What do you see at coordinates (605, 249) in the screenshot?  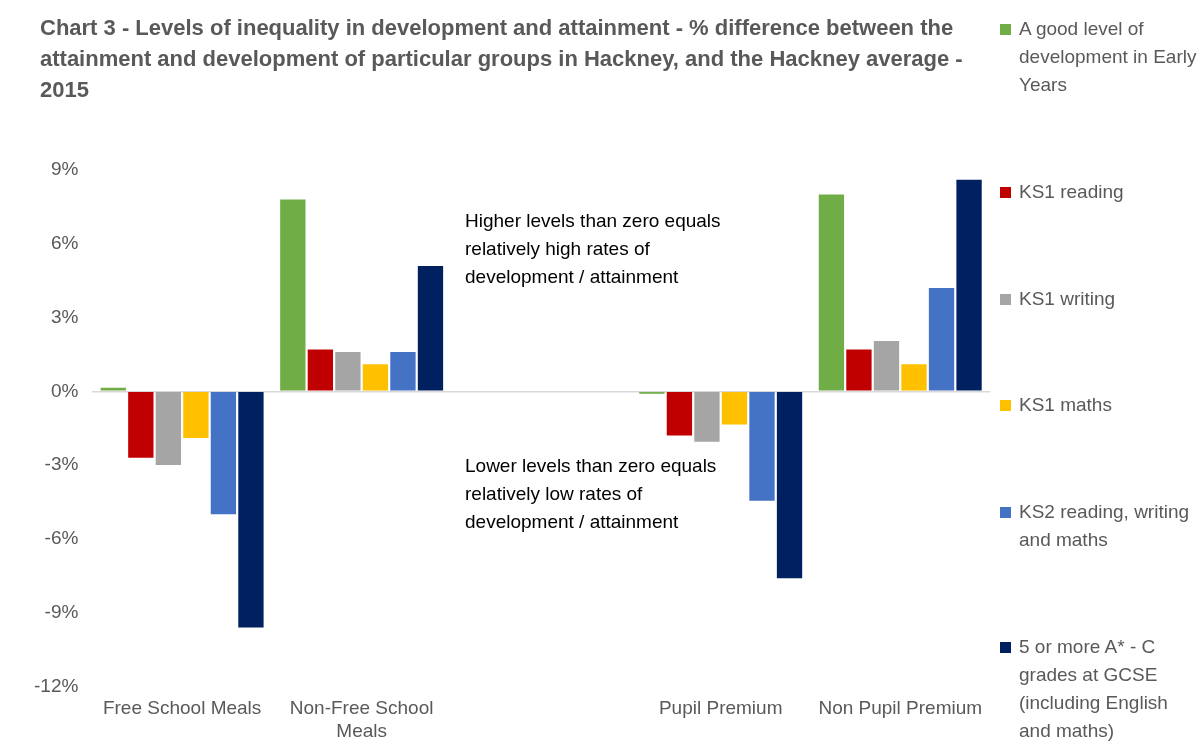 I see `annotation: Higher levels than zero equals relatively high rates of development / attainment` at bounding box center [605, 249].